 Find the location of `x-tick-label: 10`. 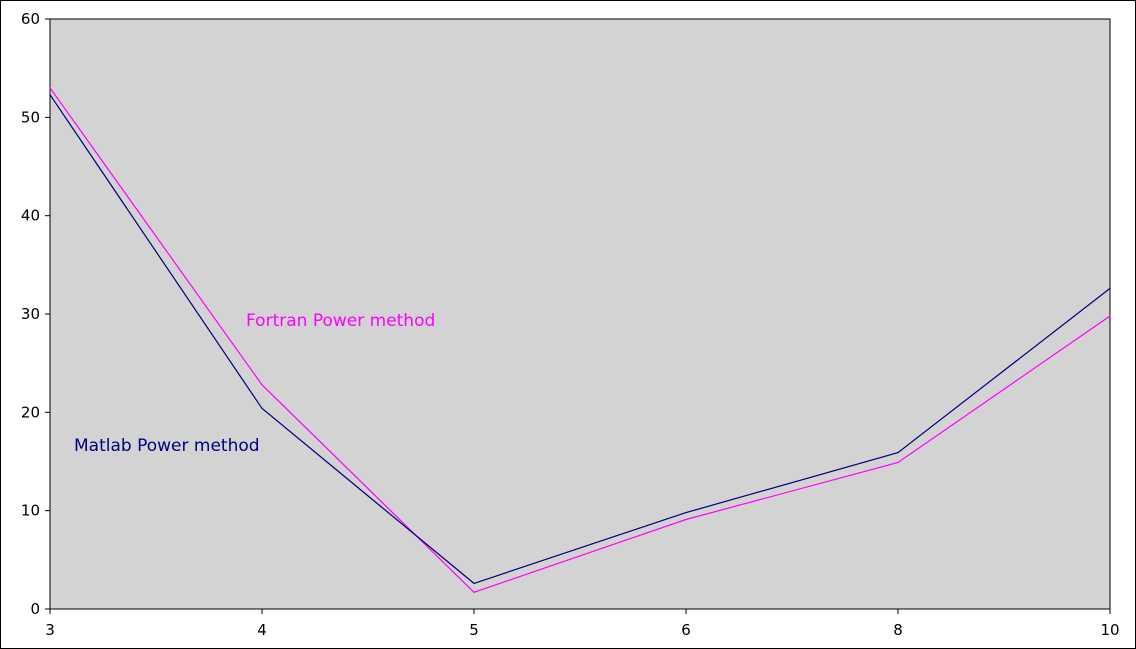

x-tick-label: 10 is located at coordinates (1109, 630).